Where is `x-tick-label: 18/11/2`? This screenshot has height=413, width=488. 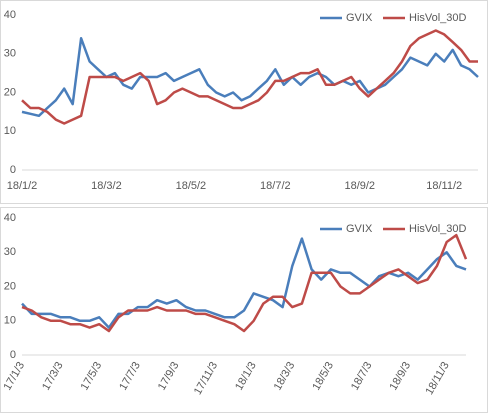 x-tick-label: 18/11/2 is located at coordinates (444, 186).